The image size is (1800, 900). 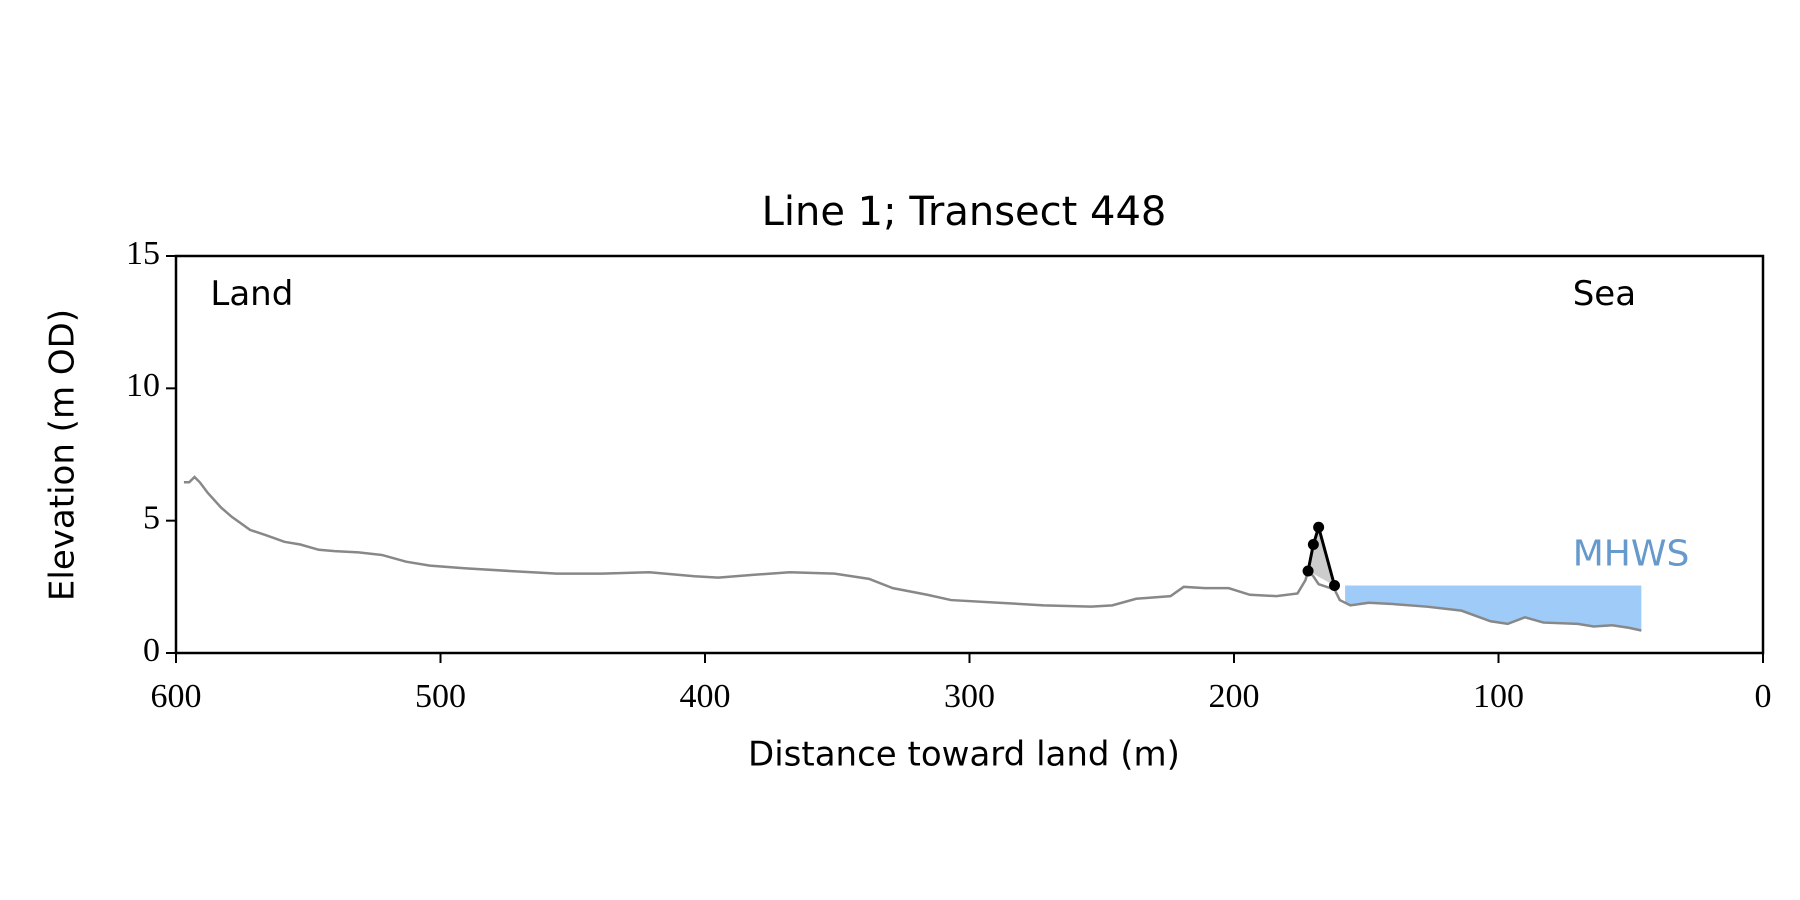 I want to click on y-tick-label: 10, so click(x=143, y=385).